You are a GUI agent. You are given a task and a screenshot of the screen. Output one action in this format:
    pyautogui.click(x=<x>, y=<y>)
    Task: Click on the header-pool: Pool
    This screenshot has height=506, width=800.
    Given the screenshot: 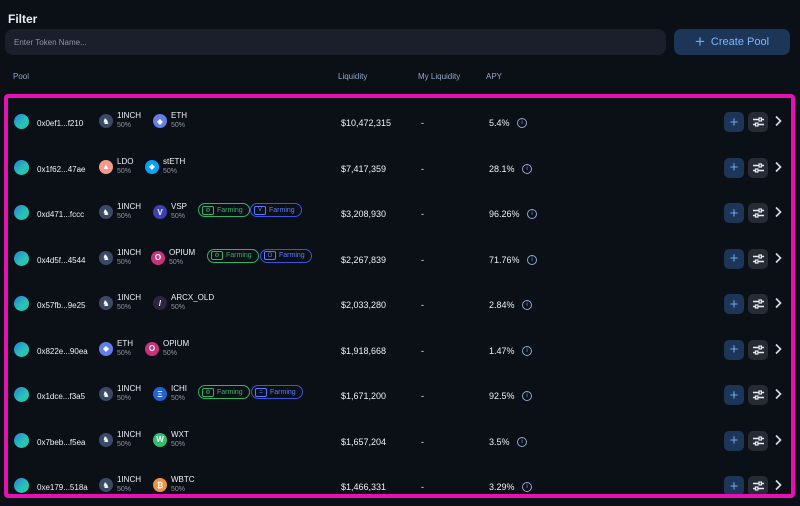 What is the action you would take?
    pyautogui.click(x=21, y=76)
    